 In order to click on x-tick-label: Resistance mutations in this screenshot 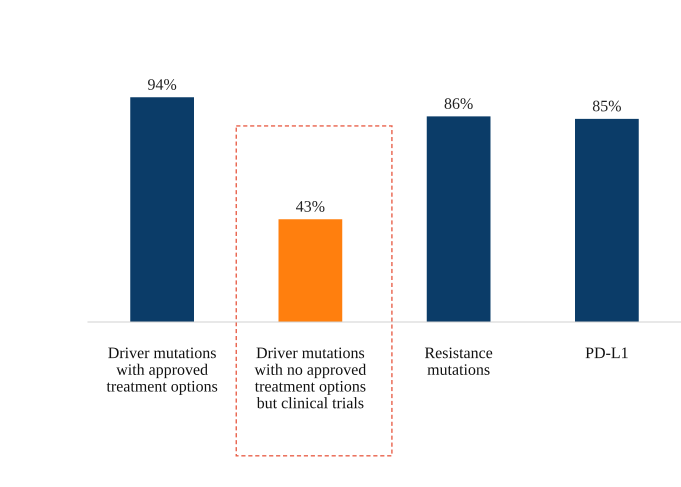, I will do `click(458, 361)`.